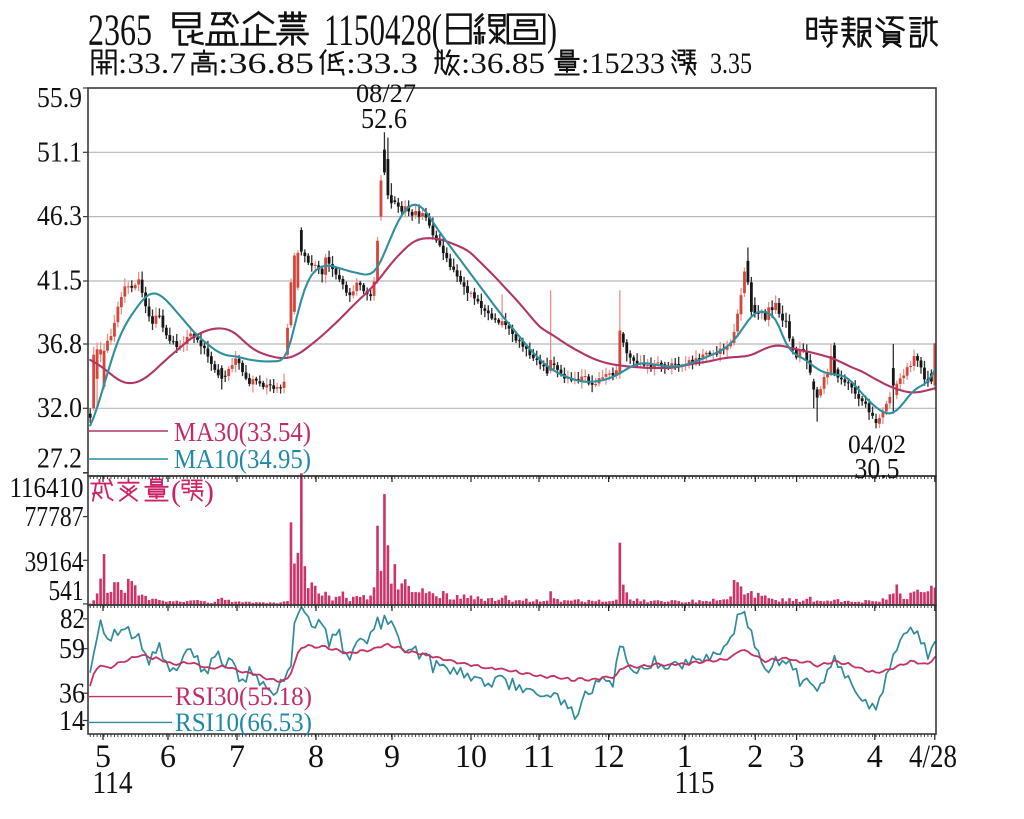 The height and width of the screenshot is (819, 1024). I want to click on svg-text: 115, so click(695, 782).